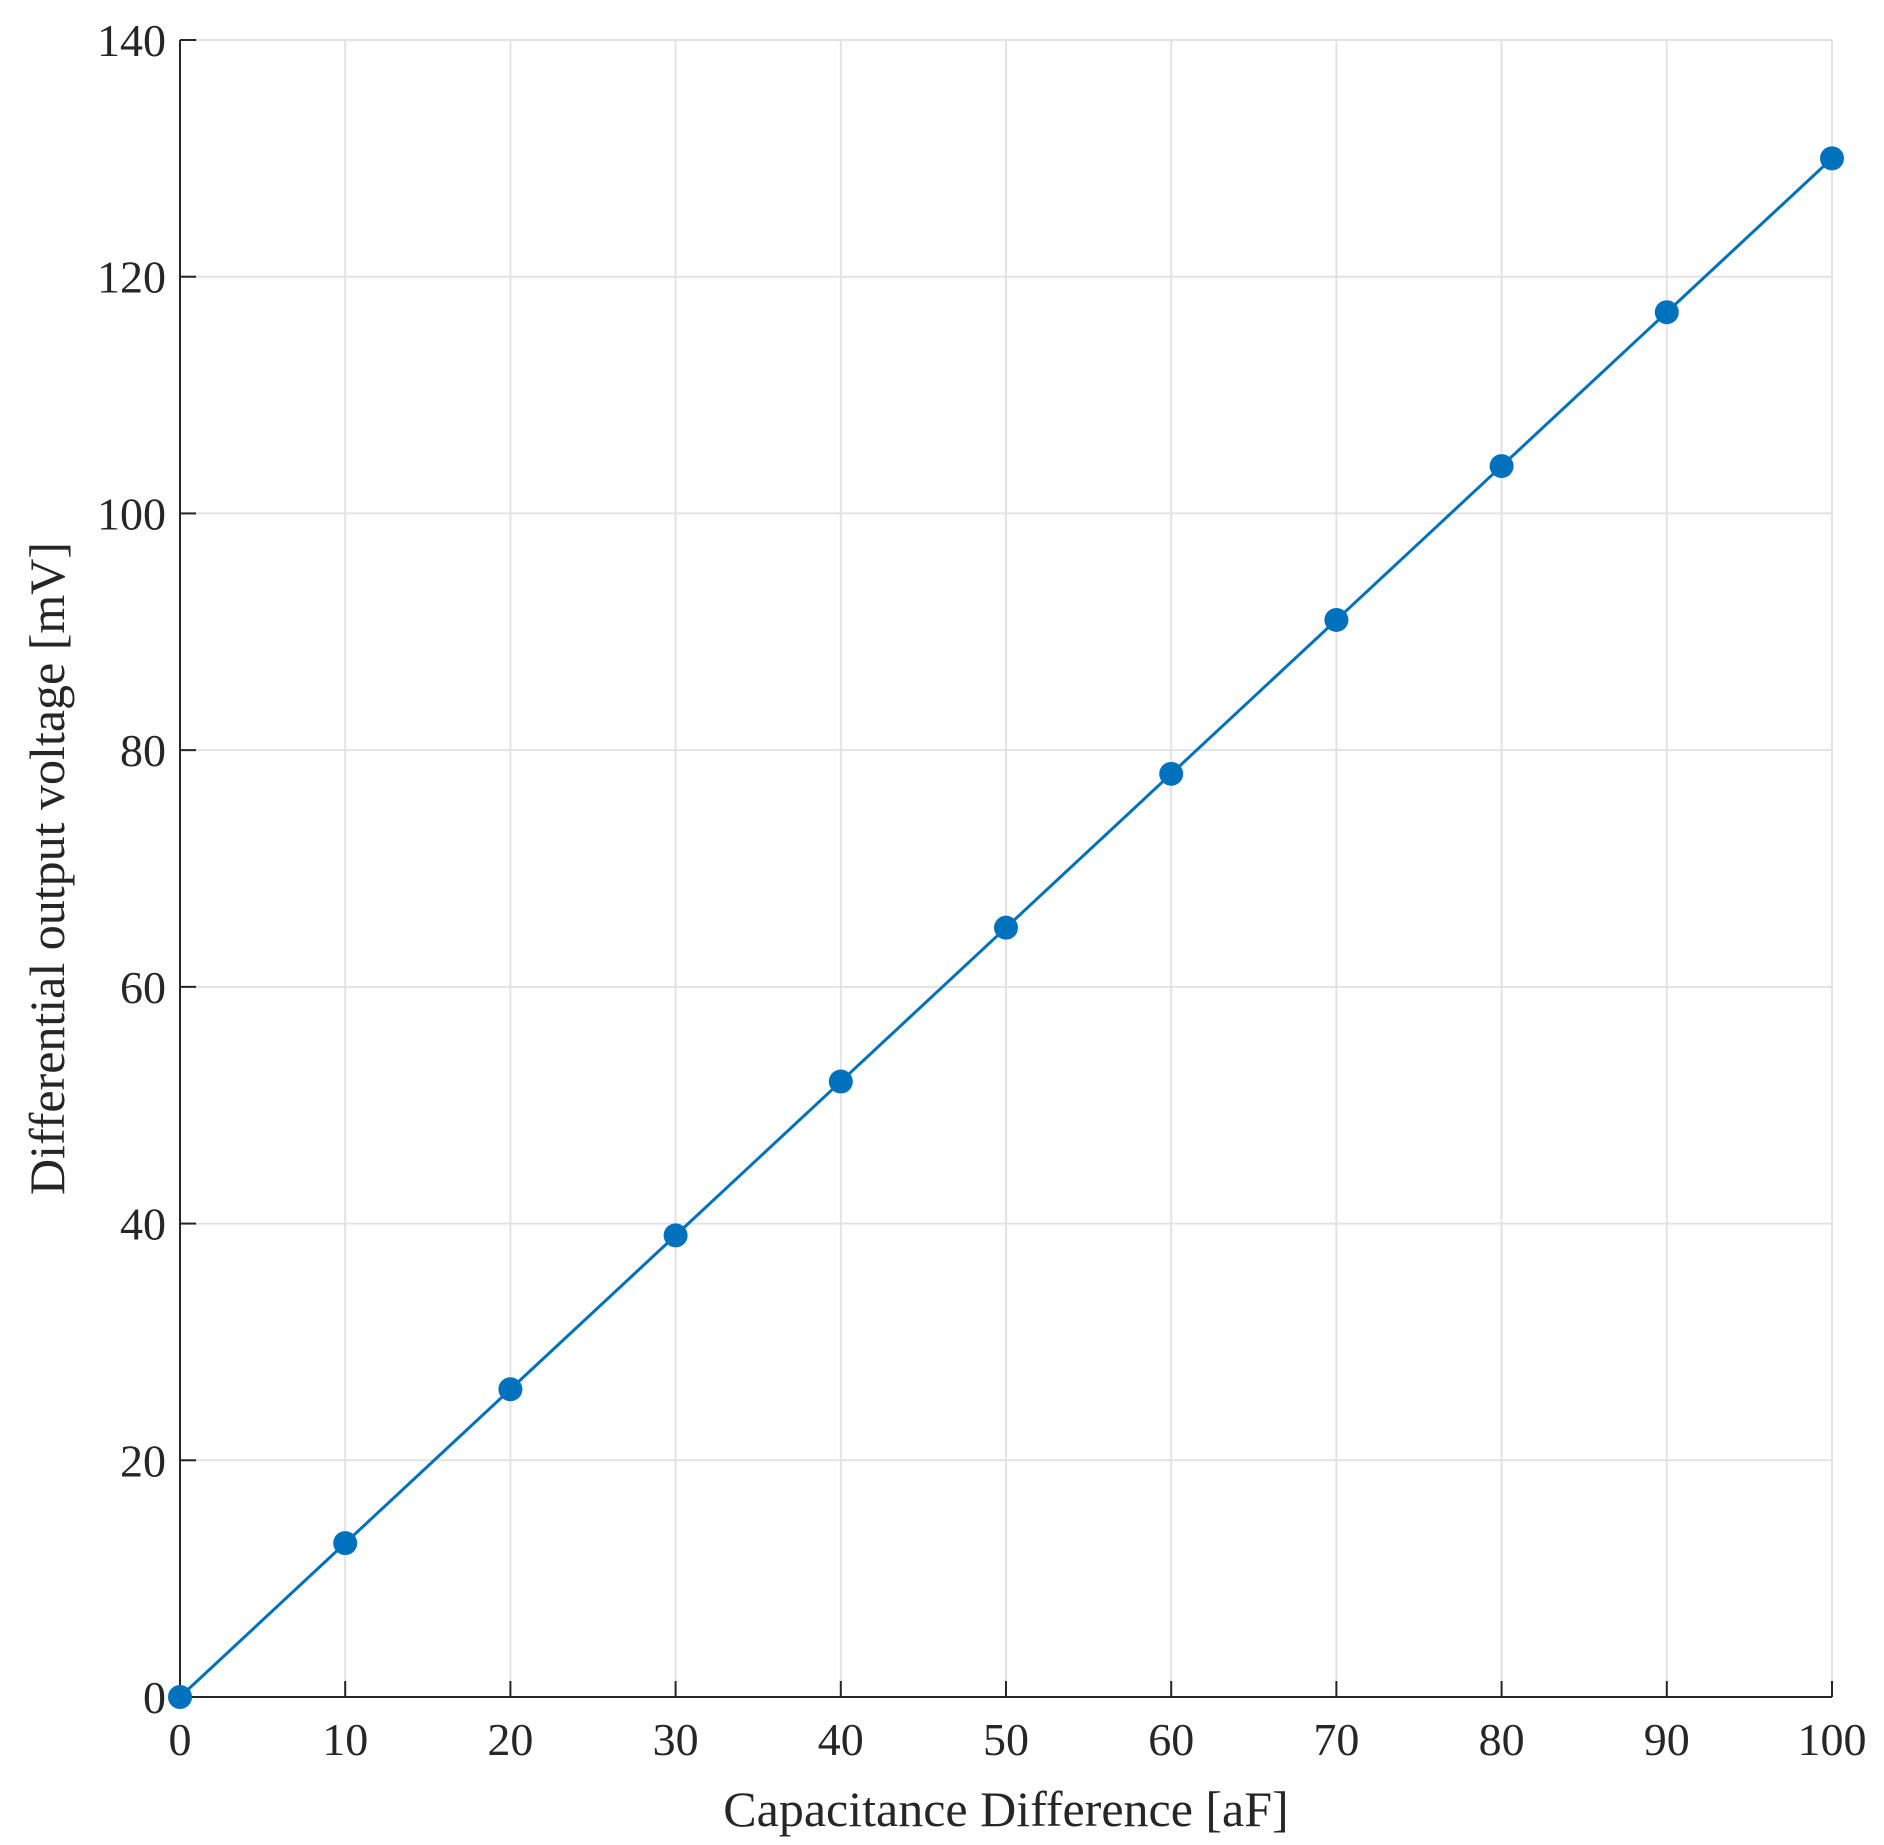 This screenshot has width=1884, height=1845. I want to click on x-axis-label: Capacitance Difference [aF], so click(1005, 1809).